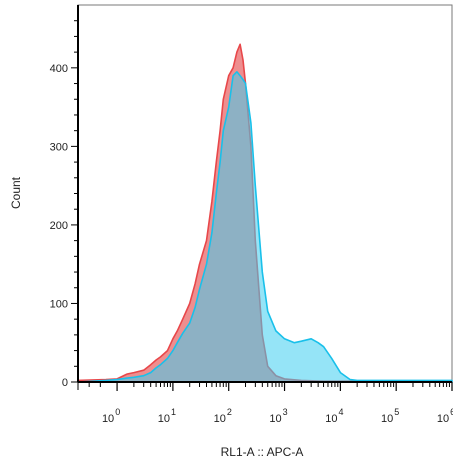 The image size is (453, 468). Describe the element at coordinates (223, 416) in the screenshot. I see `x-tick-label-2: 10²` at that location.